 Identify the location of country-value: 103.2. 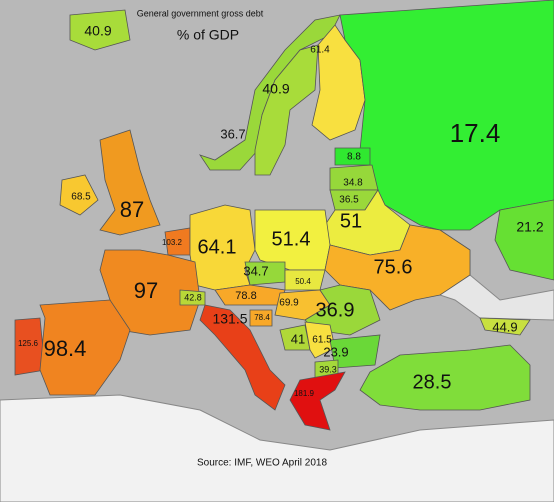
(172, 242).